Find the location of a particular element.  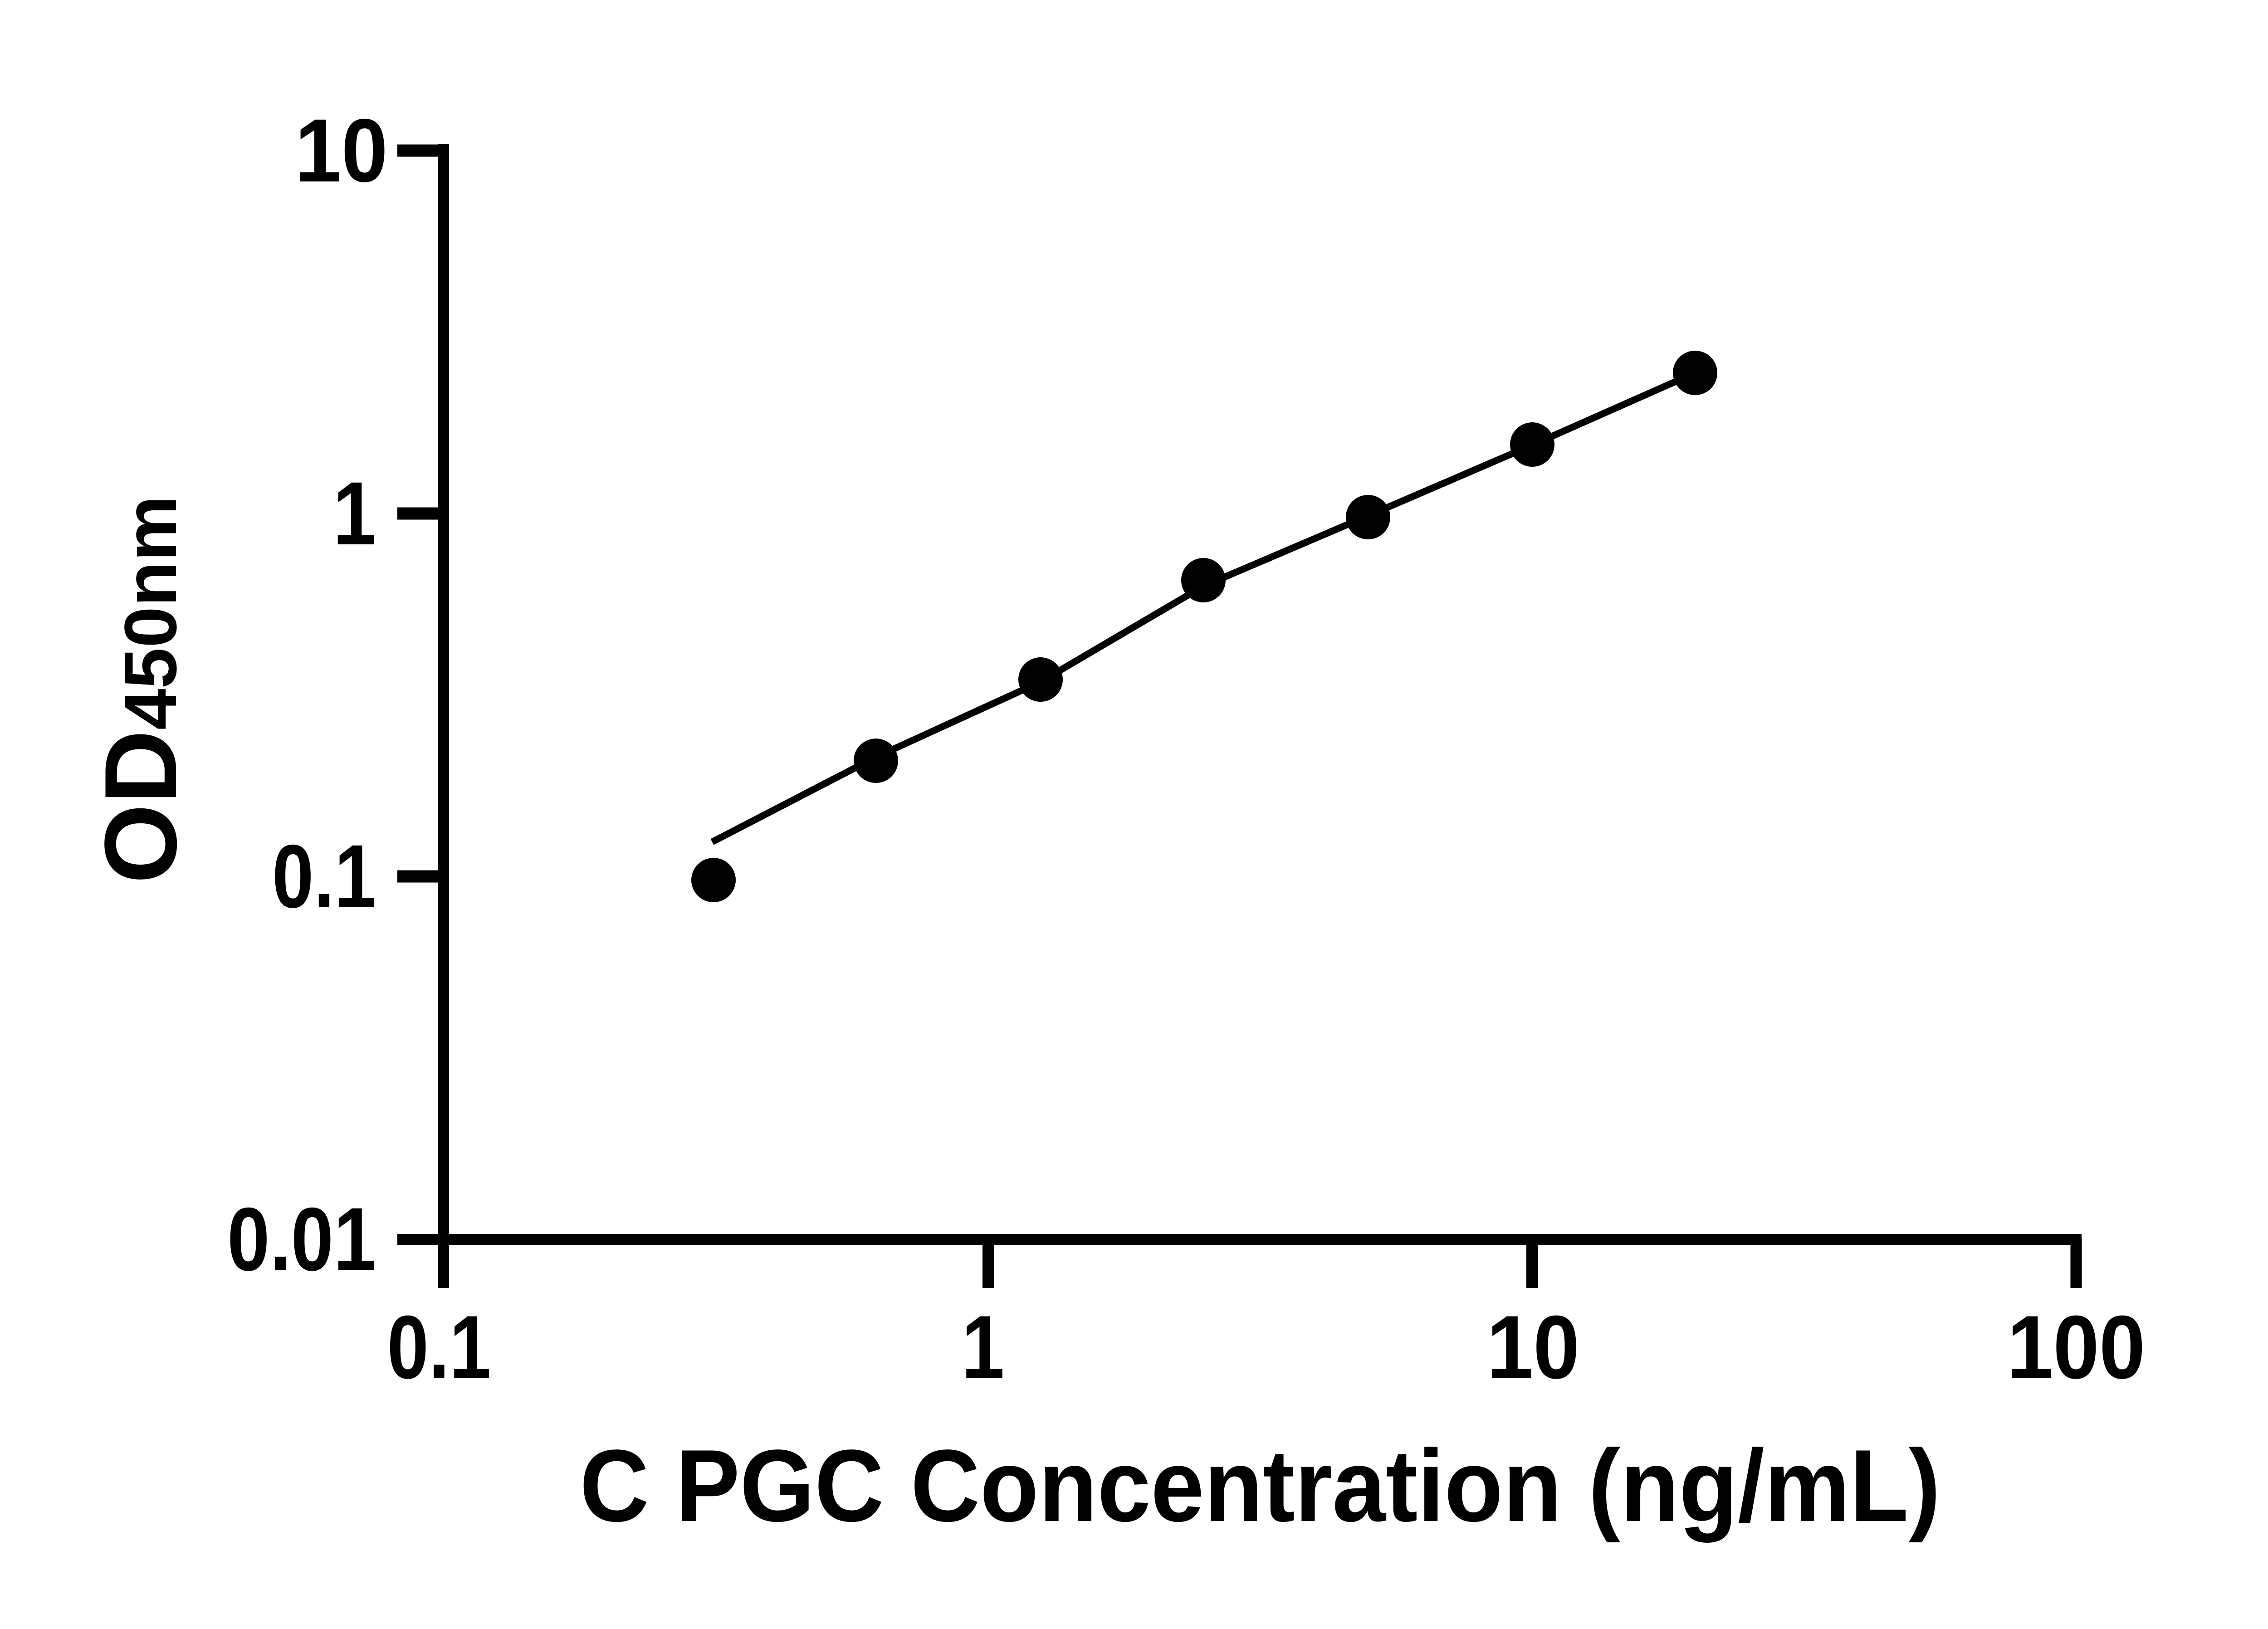

svg-text: 0.01 is located at coordinates (302, 1239).